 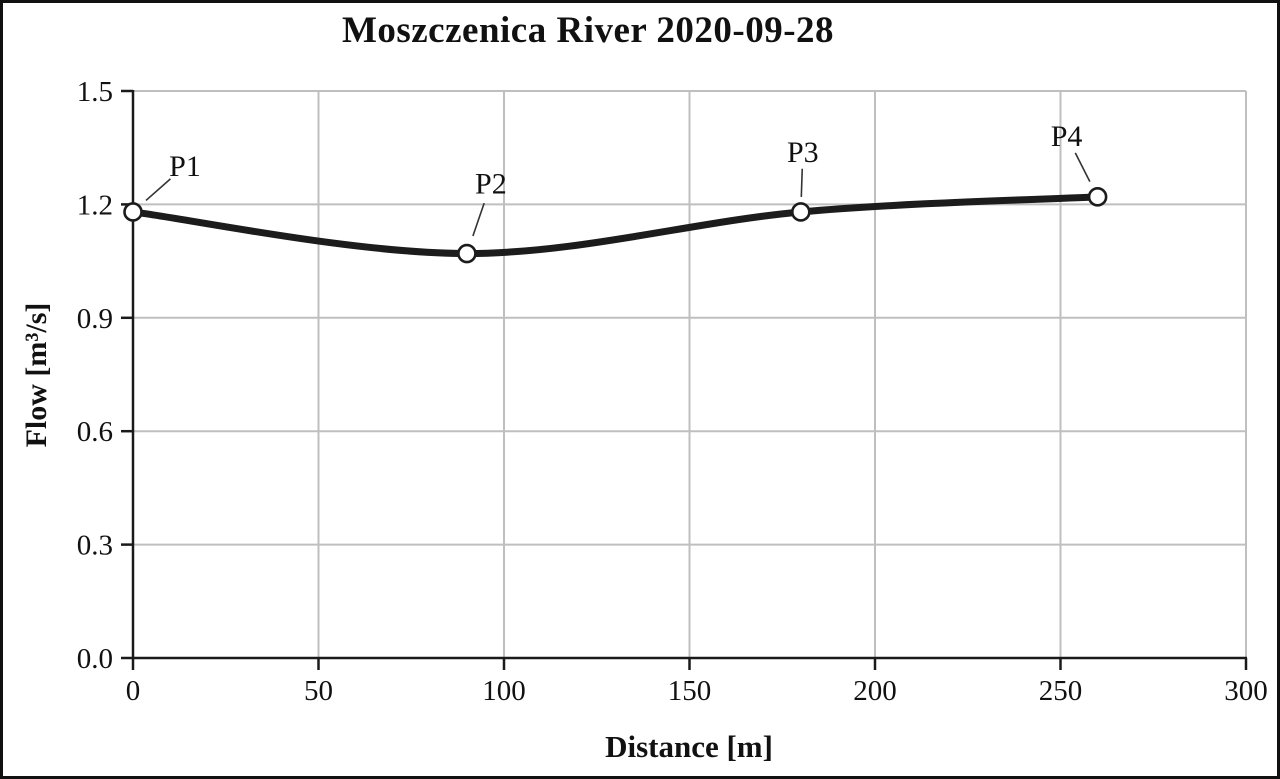 I want to click on x-tick-label: 200, so click(x=875, y=691).